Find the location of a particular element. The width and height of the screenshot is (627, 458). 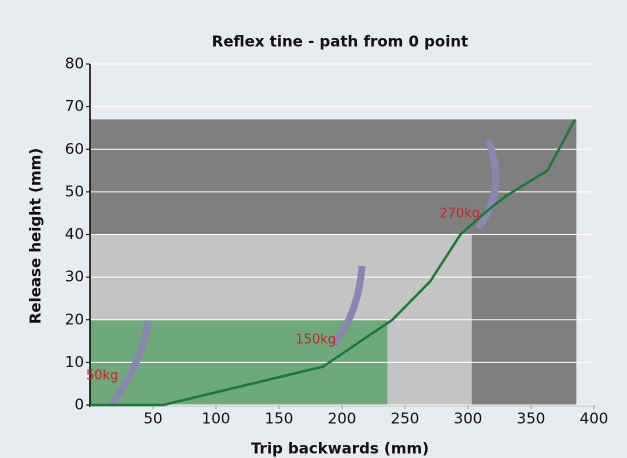

x-tick-label: 250 is located at coordinates (405, 419).